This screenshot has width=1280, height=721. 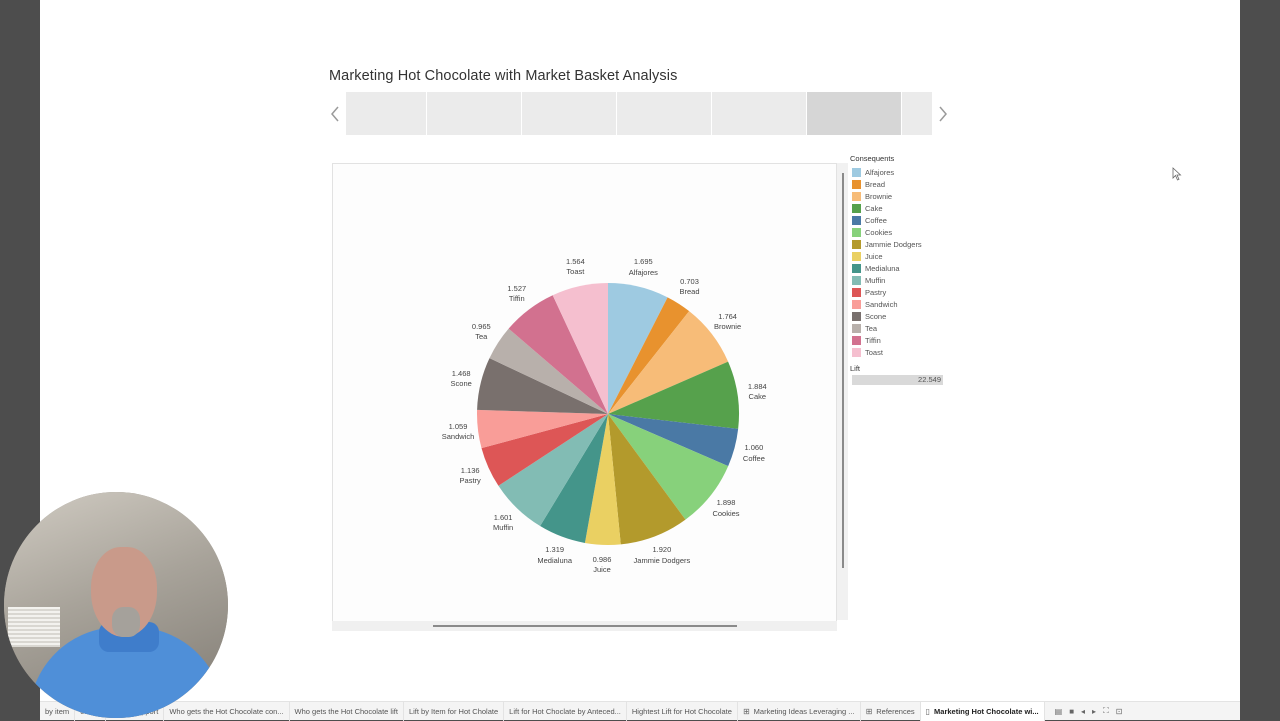 I want to click on pie-label-category: Pastry, so click(x=470, y=481).